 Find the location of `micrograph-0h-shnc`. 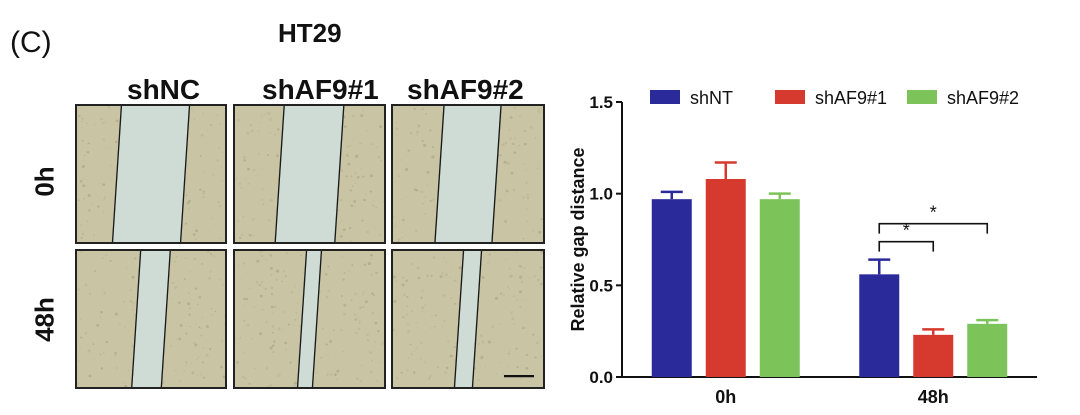

micrograph-0h-shnc is located at coordinates (151, 174).